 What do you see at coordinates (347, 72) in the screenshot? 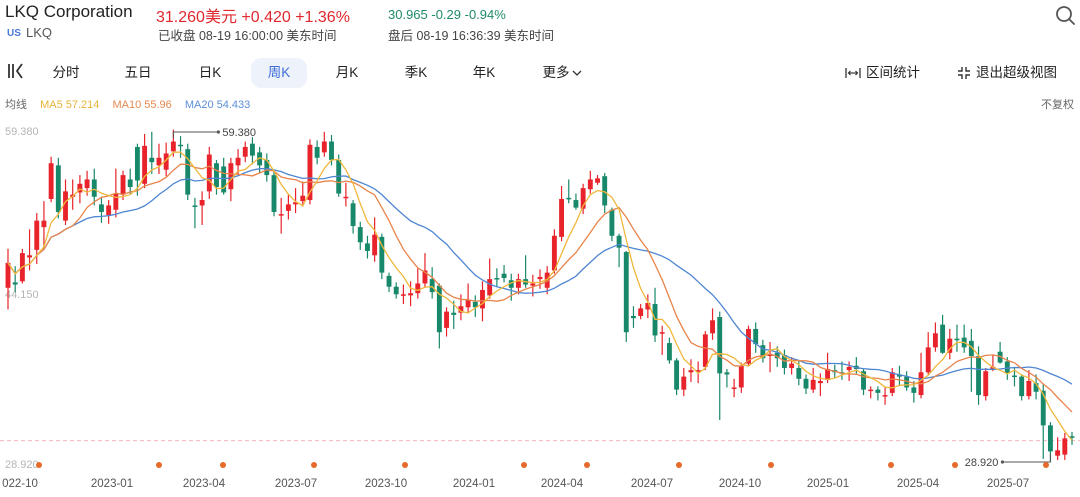
I see `tab-monthly-k: 月K` at bounding box center [347, 72].